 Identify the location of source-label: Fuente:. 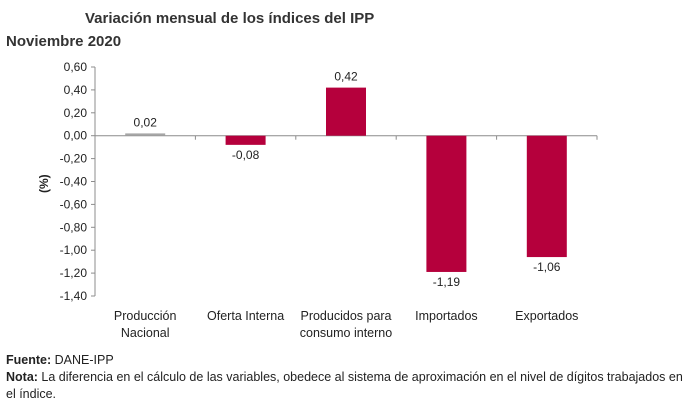
(29, 360).